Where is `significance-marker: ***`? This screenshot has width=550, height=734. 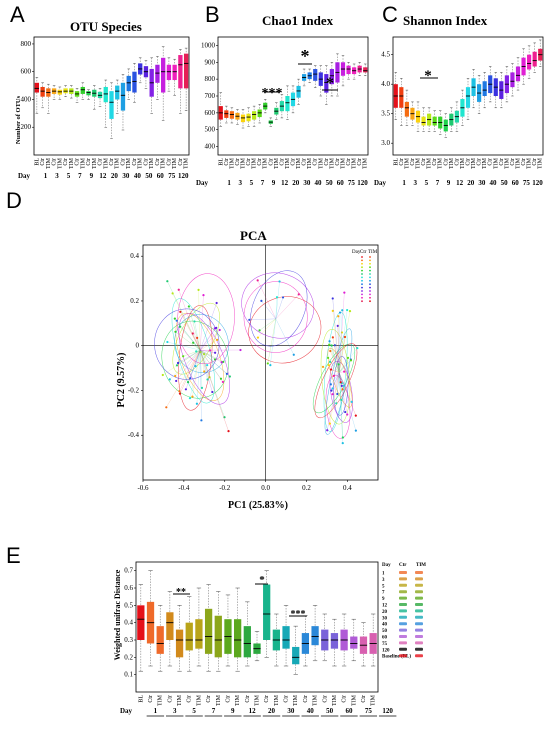 significance-marker: *** is located at coordinates (272, 93).